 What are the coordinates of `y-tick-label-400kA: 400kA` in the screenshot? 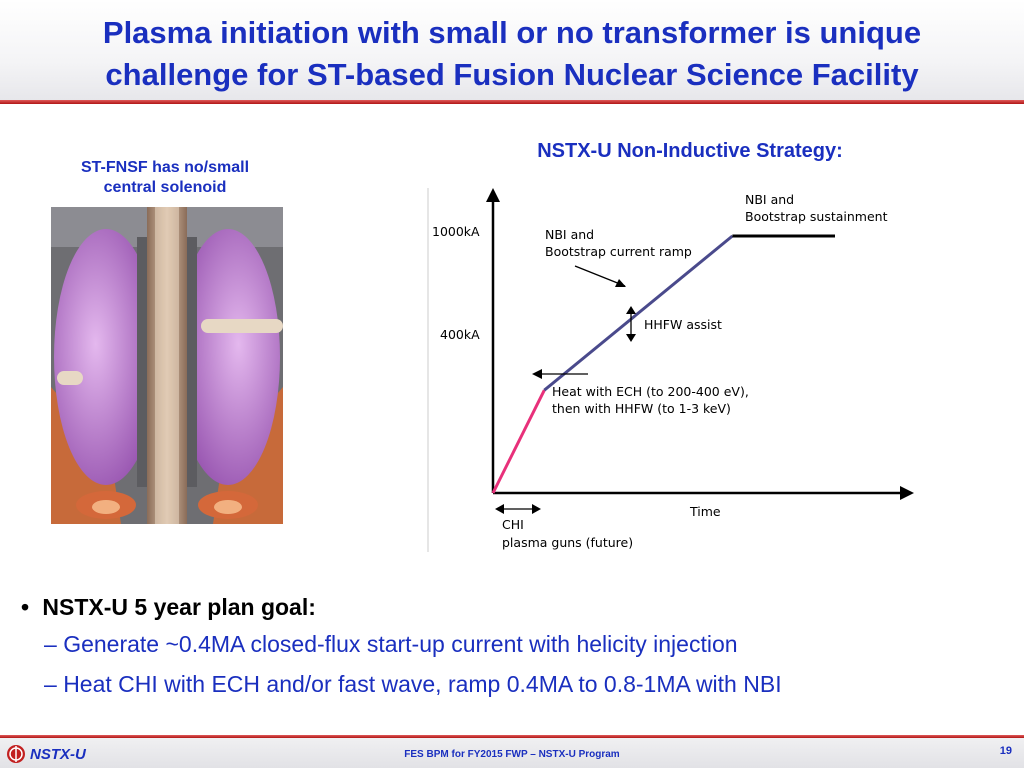 It's located at (460, 334).